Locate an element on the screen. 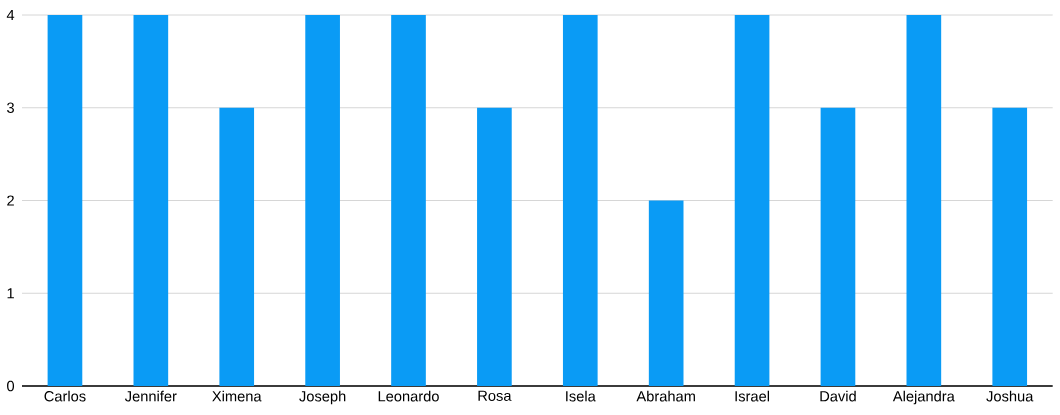  x-tick-label: Leonardo is located at coordinates (408, 396).